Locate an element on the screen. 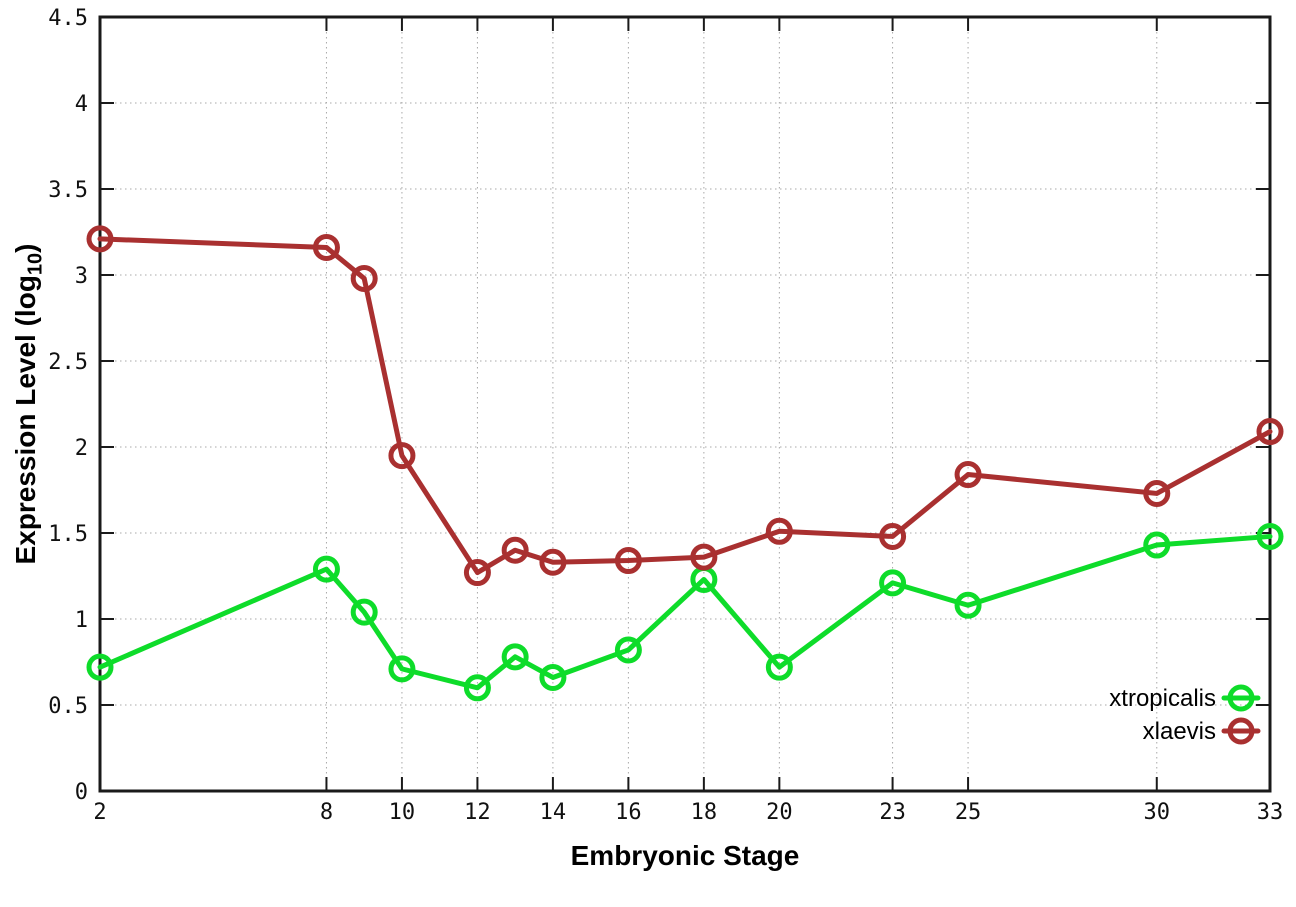  y-axis-title-subscript: 10 is located at coordinates (35, 264).